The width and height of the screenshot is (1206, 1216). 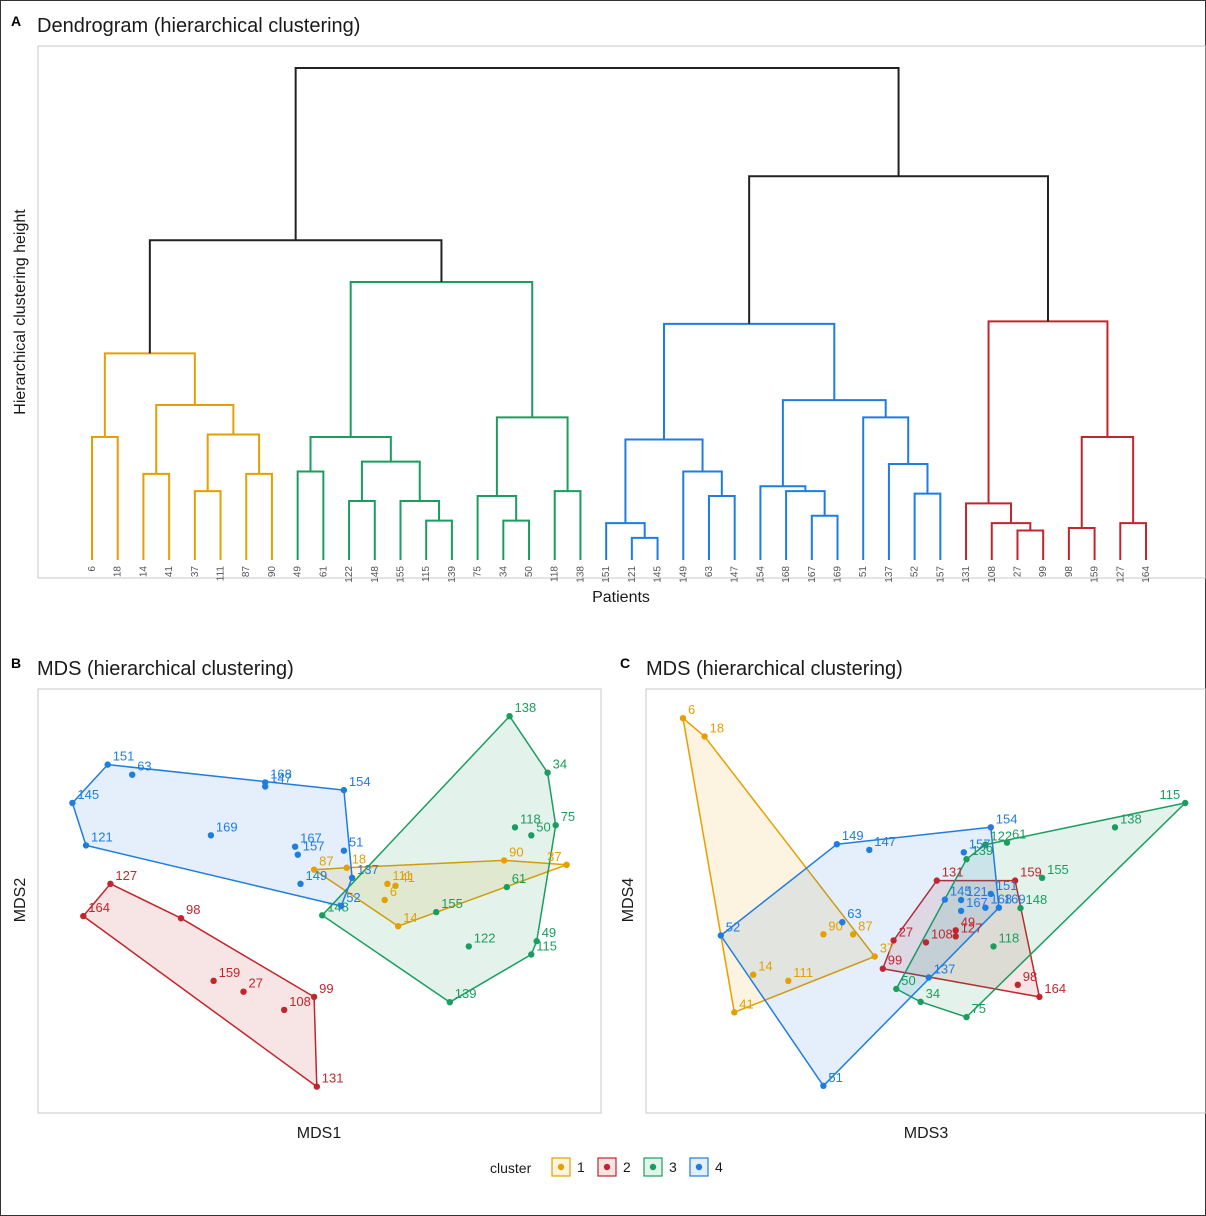 I want to click on point-label-50: 50, so click(x=543, y=826).